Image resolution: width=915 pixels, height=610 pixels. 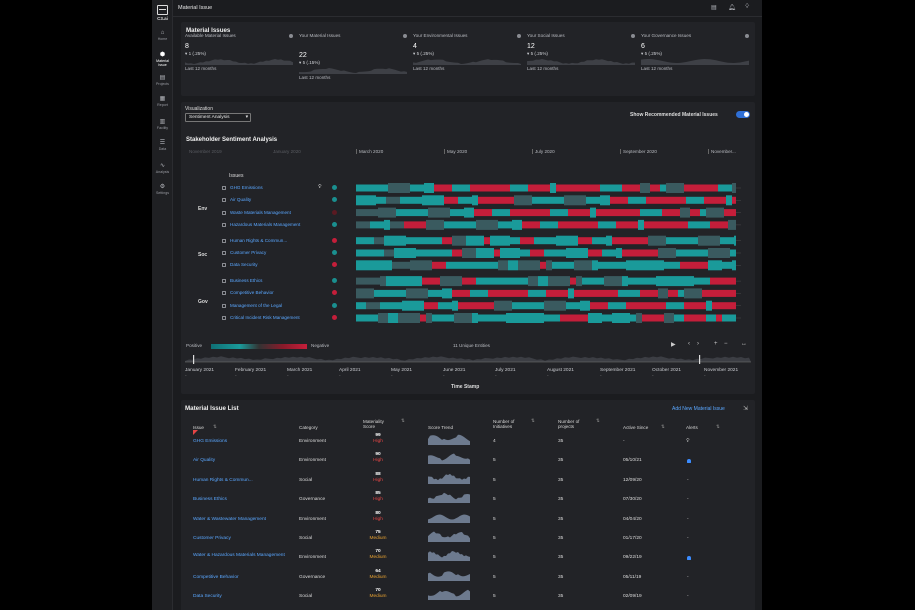 I want to click on issue-name-link: Water & Wastewater Management, so click(x=229, y=519).